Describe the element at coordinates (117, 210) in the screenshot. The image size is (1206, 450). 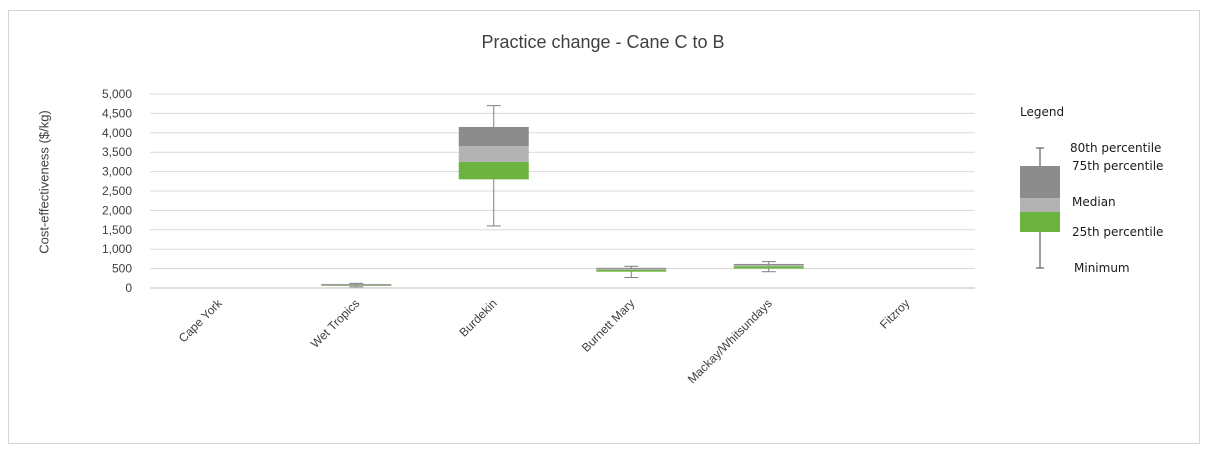
I see `y-tick-label: 2,000` at that location.